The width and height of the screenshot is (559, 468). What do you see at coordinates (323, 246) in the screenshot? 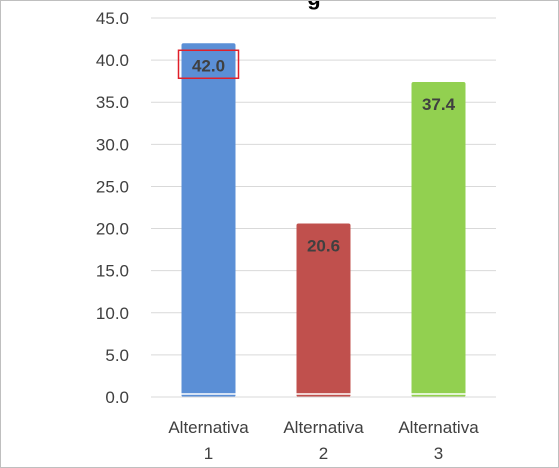
I see `data-label: 20.6` at bounding box center [323, 246].